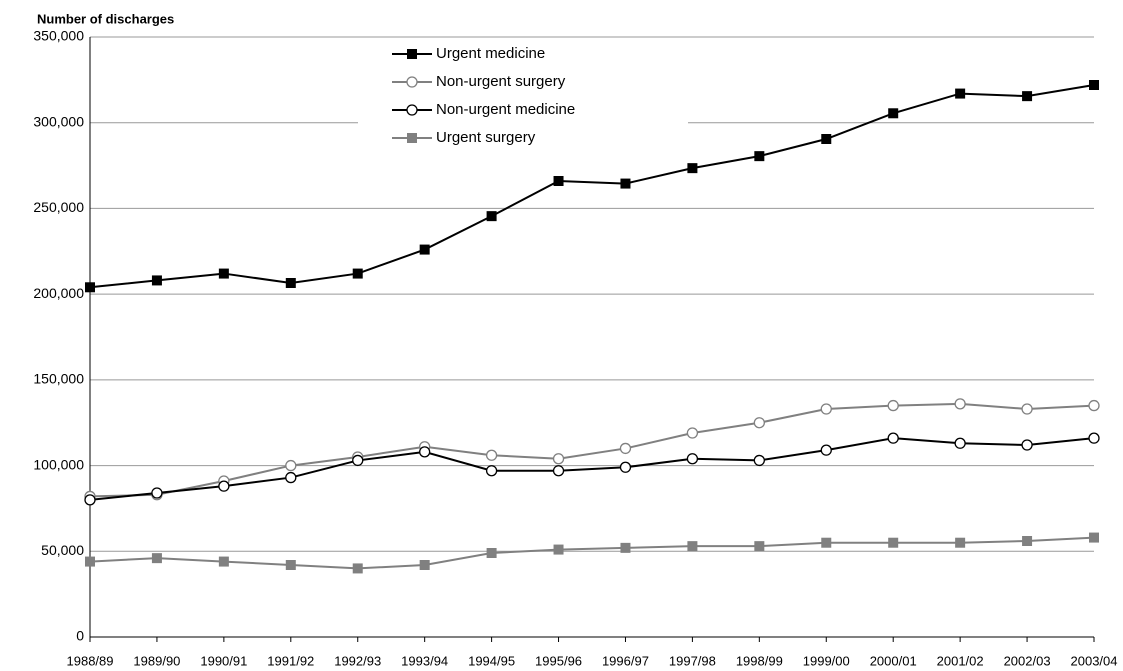  What do you see at coordinates (558, 660) in the screenshot?
I see `x-tick-label: 1995/96` at bounding box center [558, 660].